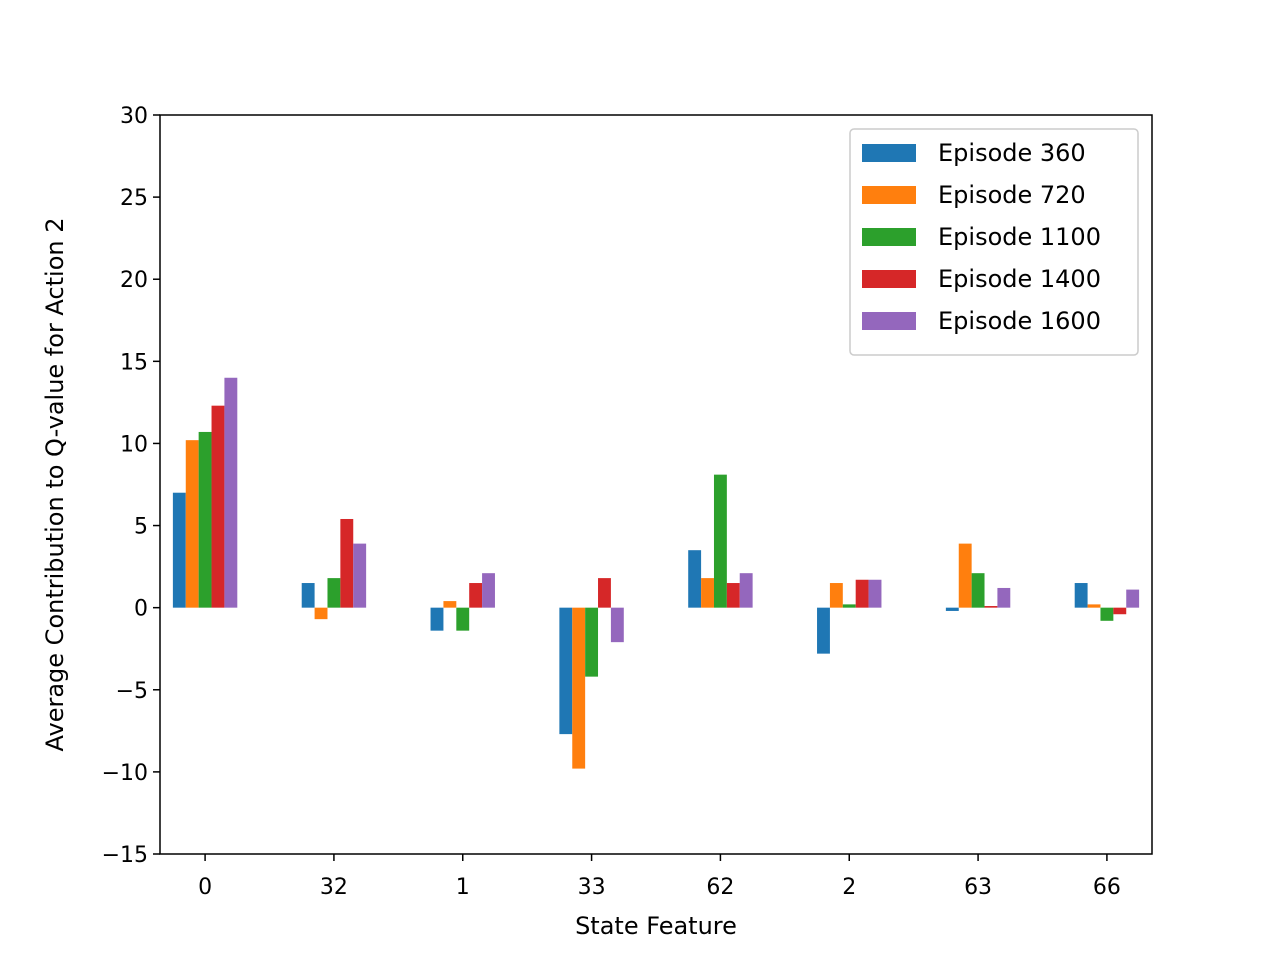 The height and width of the screenshot is (960, 1280). What do you see at coordinates (592, 887) in the screenshot?
I see `x-tick-label: 33` at bounding box center [592, 887].